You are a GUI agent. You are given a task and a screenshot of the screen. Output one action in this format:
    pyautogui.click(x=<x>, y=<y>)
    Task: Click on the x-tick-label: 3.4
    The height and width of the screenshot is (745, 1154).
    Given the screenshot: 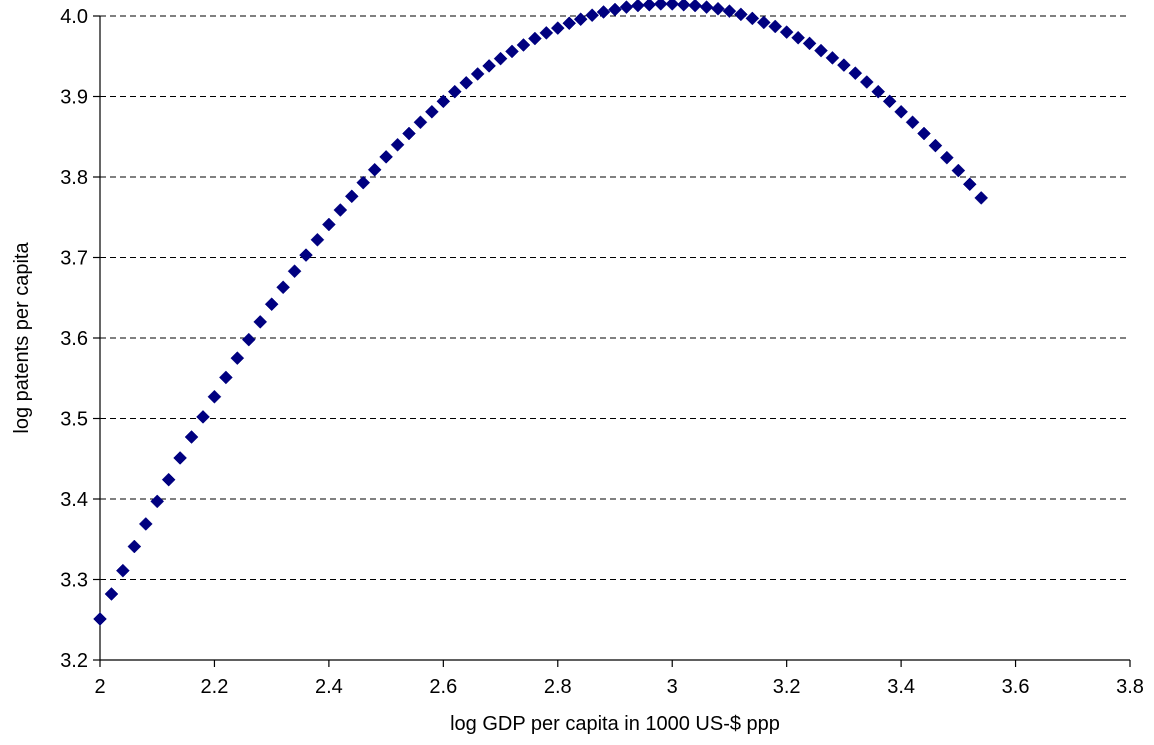 What is the action you would take?
    pyautogui.click(x=901, y=687)
    